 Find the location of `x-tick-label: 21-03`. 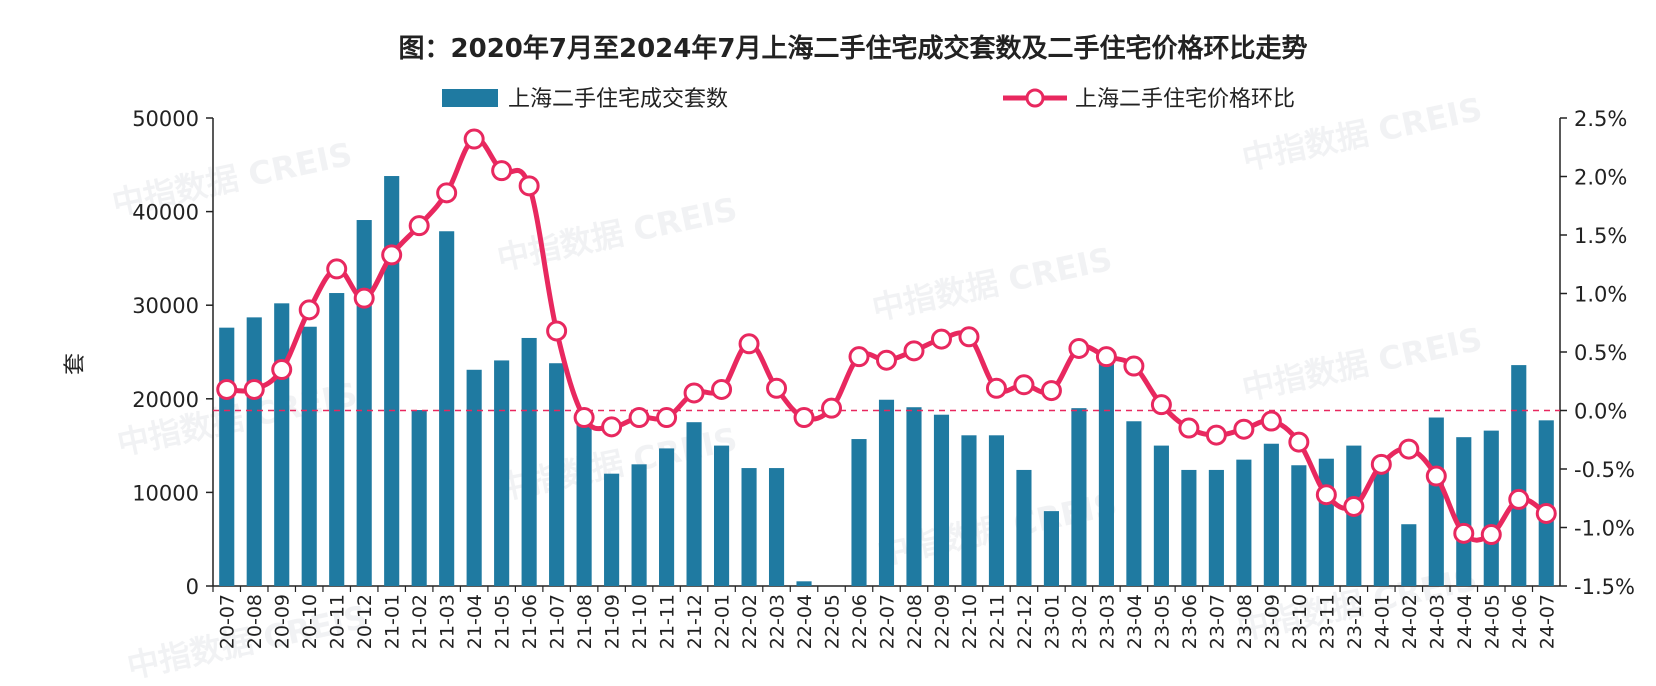

x-tick-label: 21-03 is located at coordinates (448, 621).